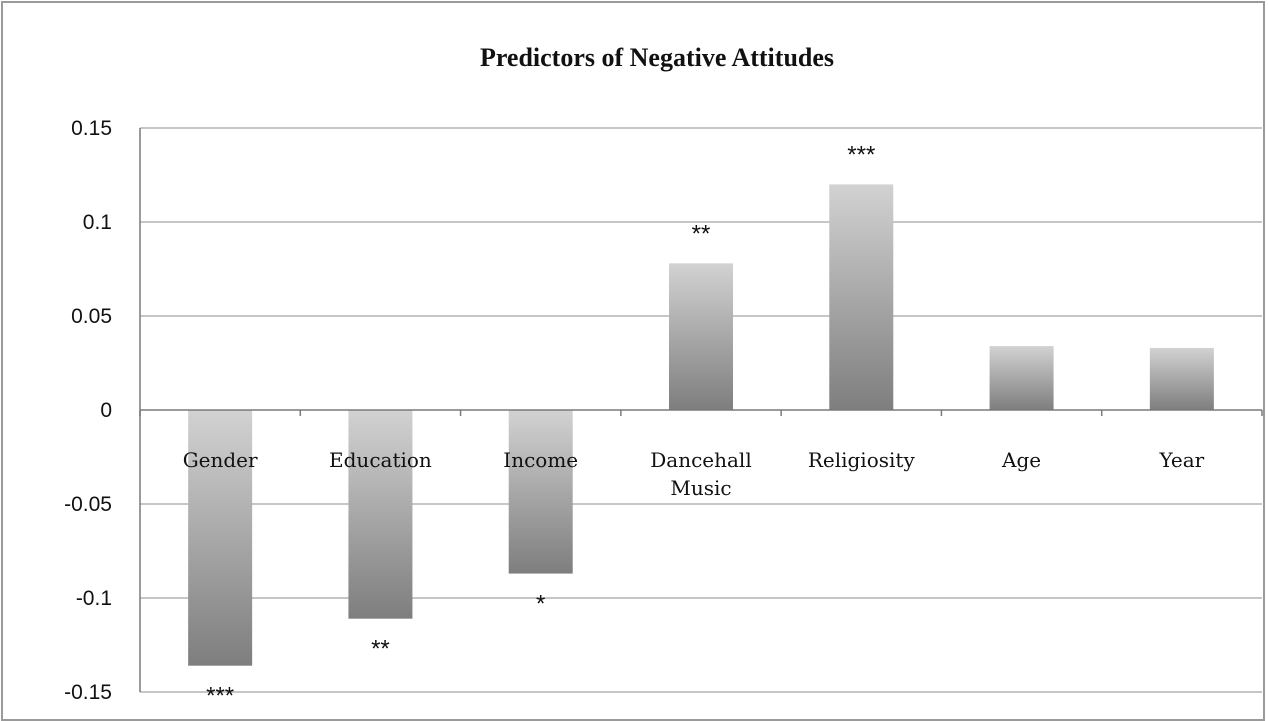 The width and height of the screenshot is (1268, 721). Describe the element at coordinates (862, 460) in the screenshot. I see `x-category-label: Religiosity` at that location.